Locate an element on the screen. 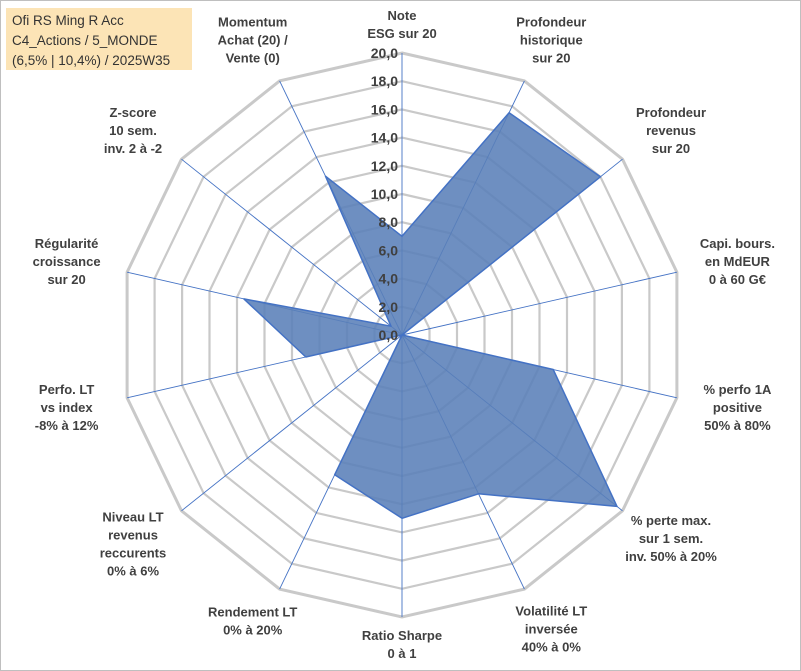 The image size is (801, 671). axis-label: Ratio Sharpe 0 à 1 is located at coordinates (402, 644).